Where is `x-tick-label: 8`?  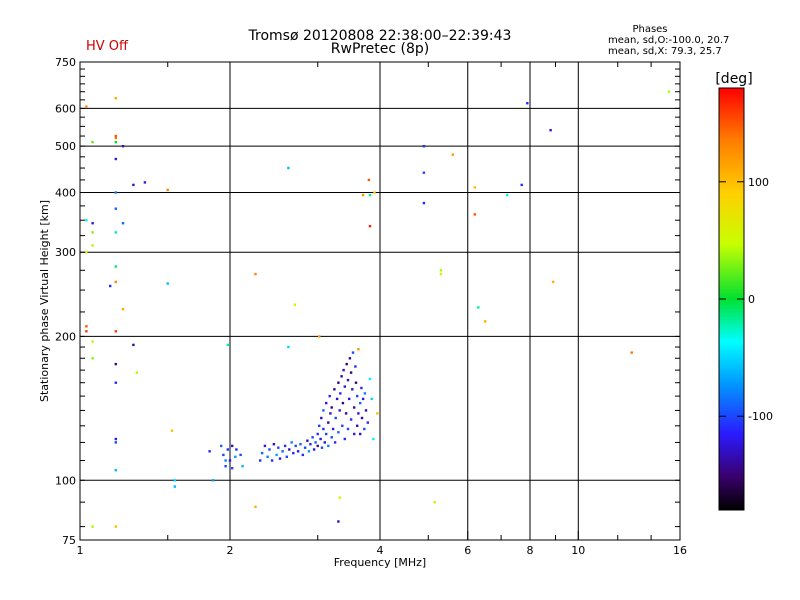
x-tick-label: 8 is located at coordinates (530, 550).